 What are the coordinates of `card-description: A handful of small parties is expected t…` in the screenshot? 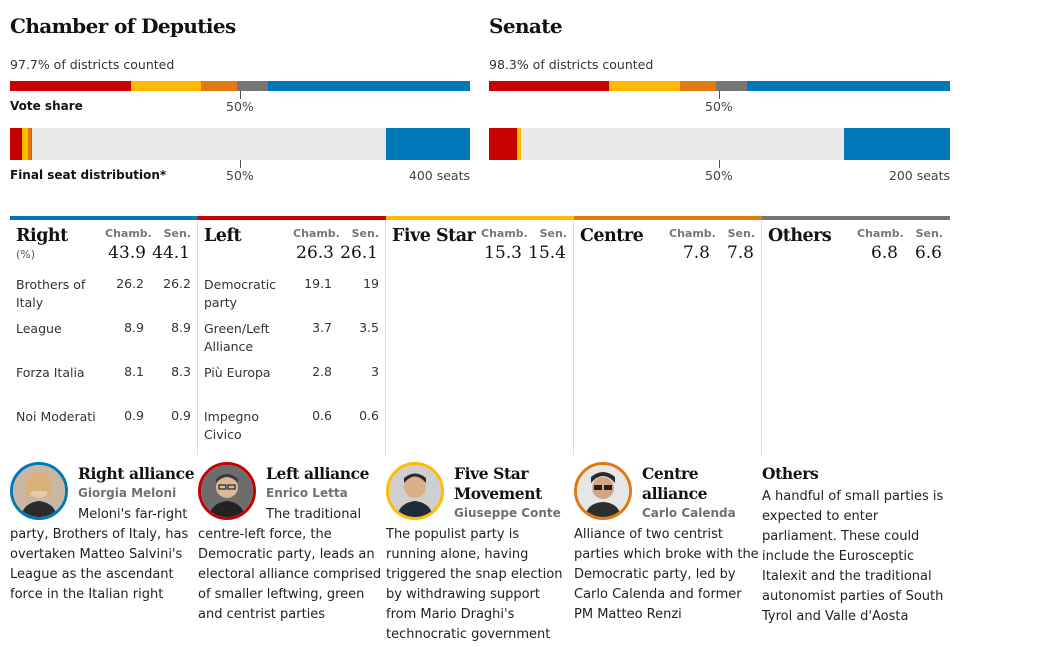 It's located at (853, 556).